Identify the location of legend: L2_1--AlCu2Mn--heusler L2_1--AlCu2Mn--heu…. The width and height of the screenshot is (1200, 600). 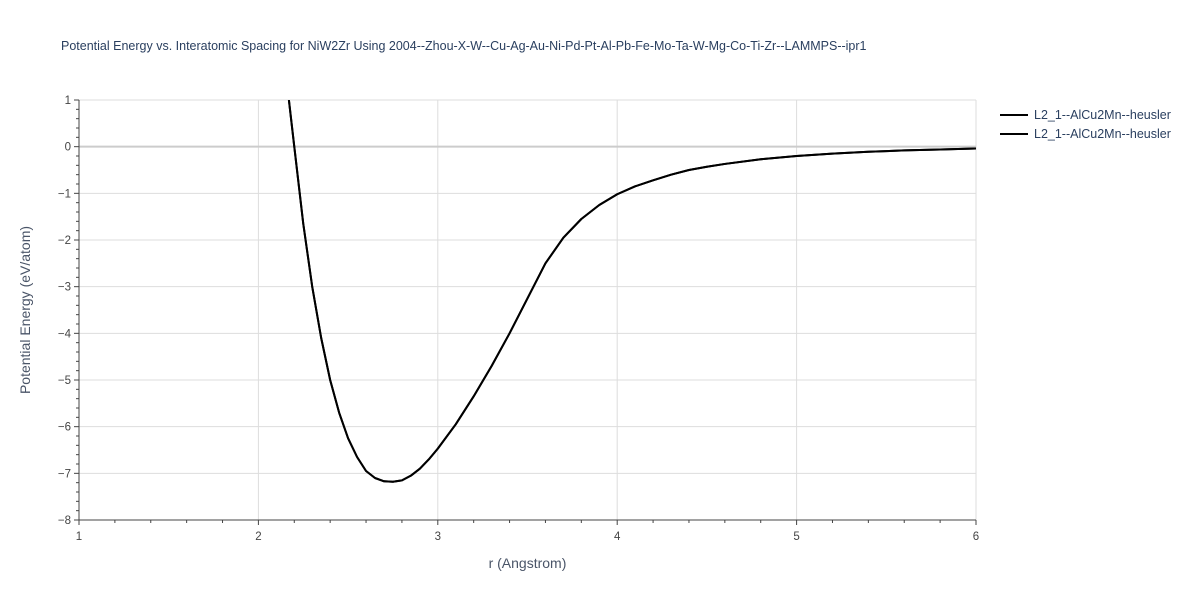
(1085, 124).